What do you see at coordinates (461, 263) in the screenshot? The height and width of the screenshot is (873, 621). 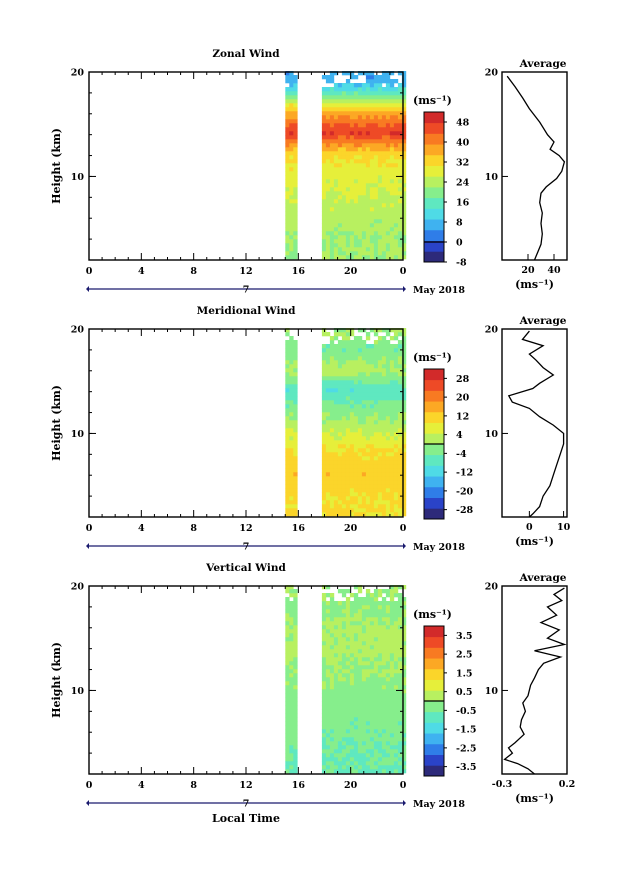 I see `colorbar-label: -8` at bounding box center [461, 263].